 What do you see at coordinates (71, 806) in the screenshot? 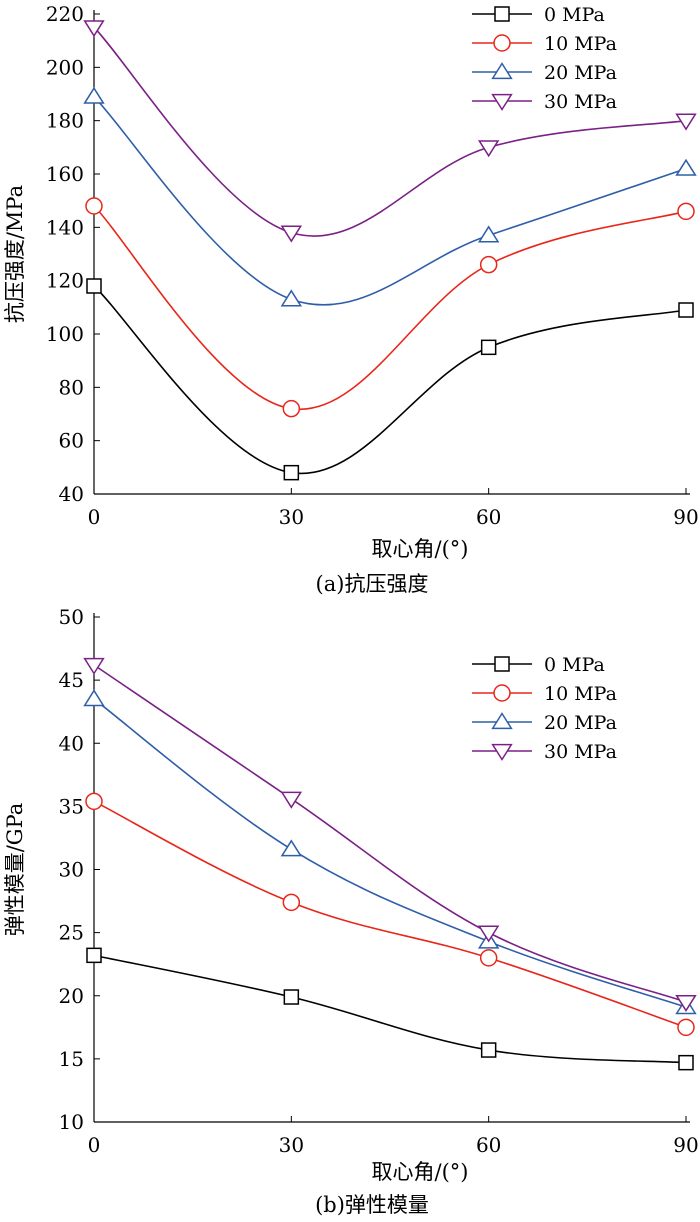
I see `c1-y-tick-label: 35` at bounding box center [71, 806].